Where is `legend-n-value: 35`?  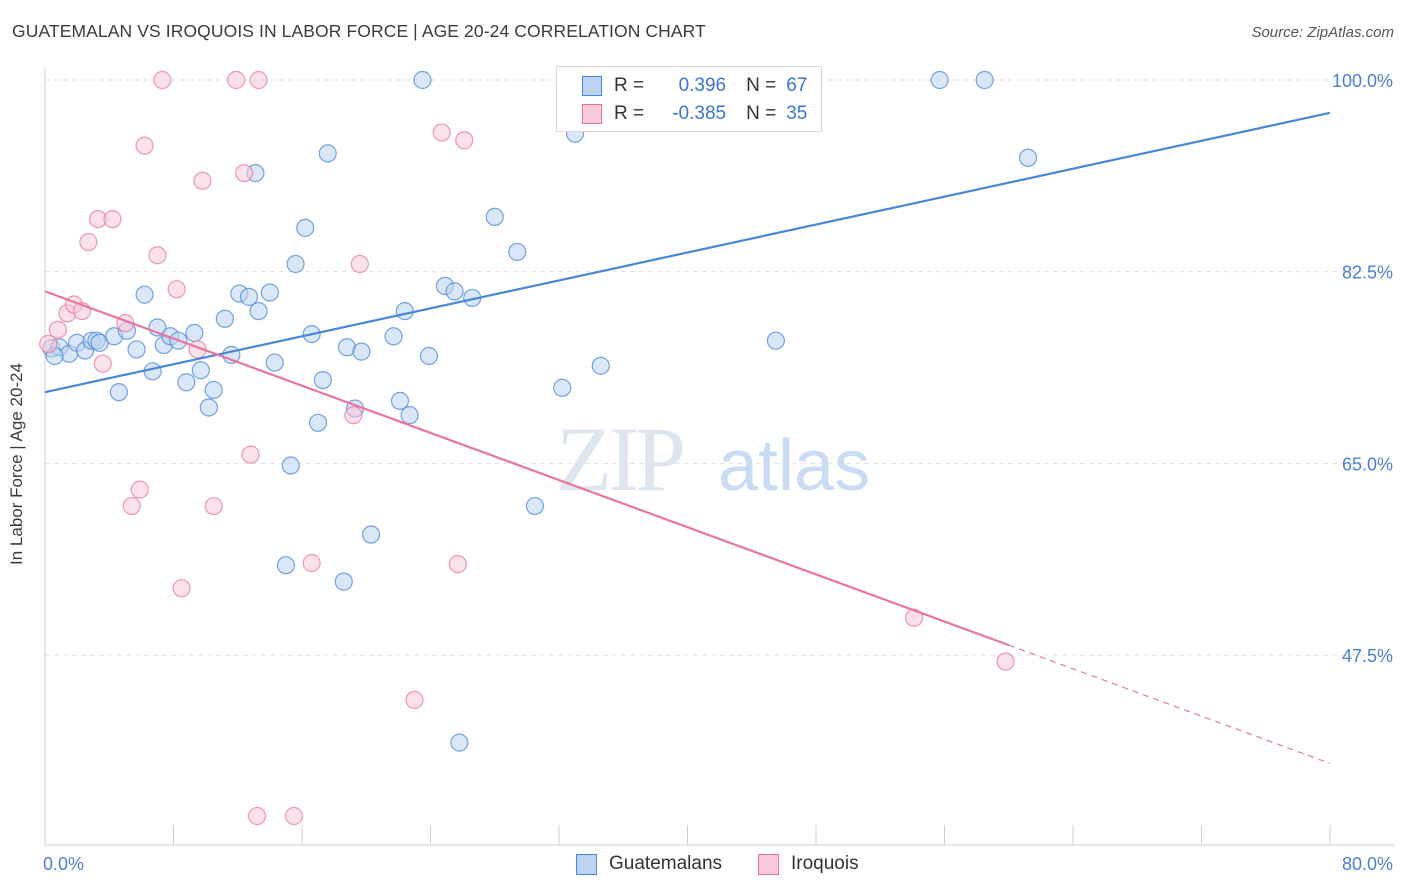 legend-n-value: 35 is located at coordinates (797, 113).